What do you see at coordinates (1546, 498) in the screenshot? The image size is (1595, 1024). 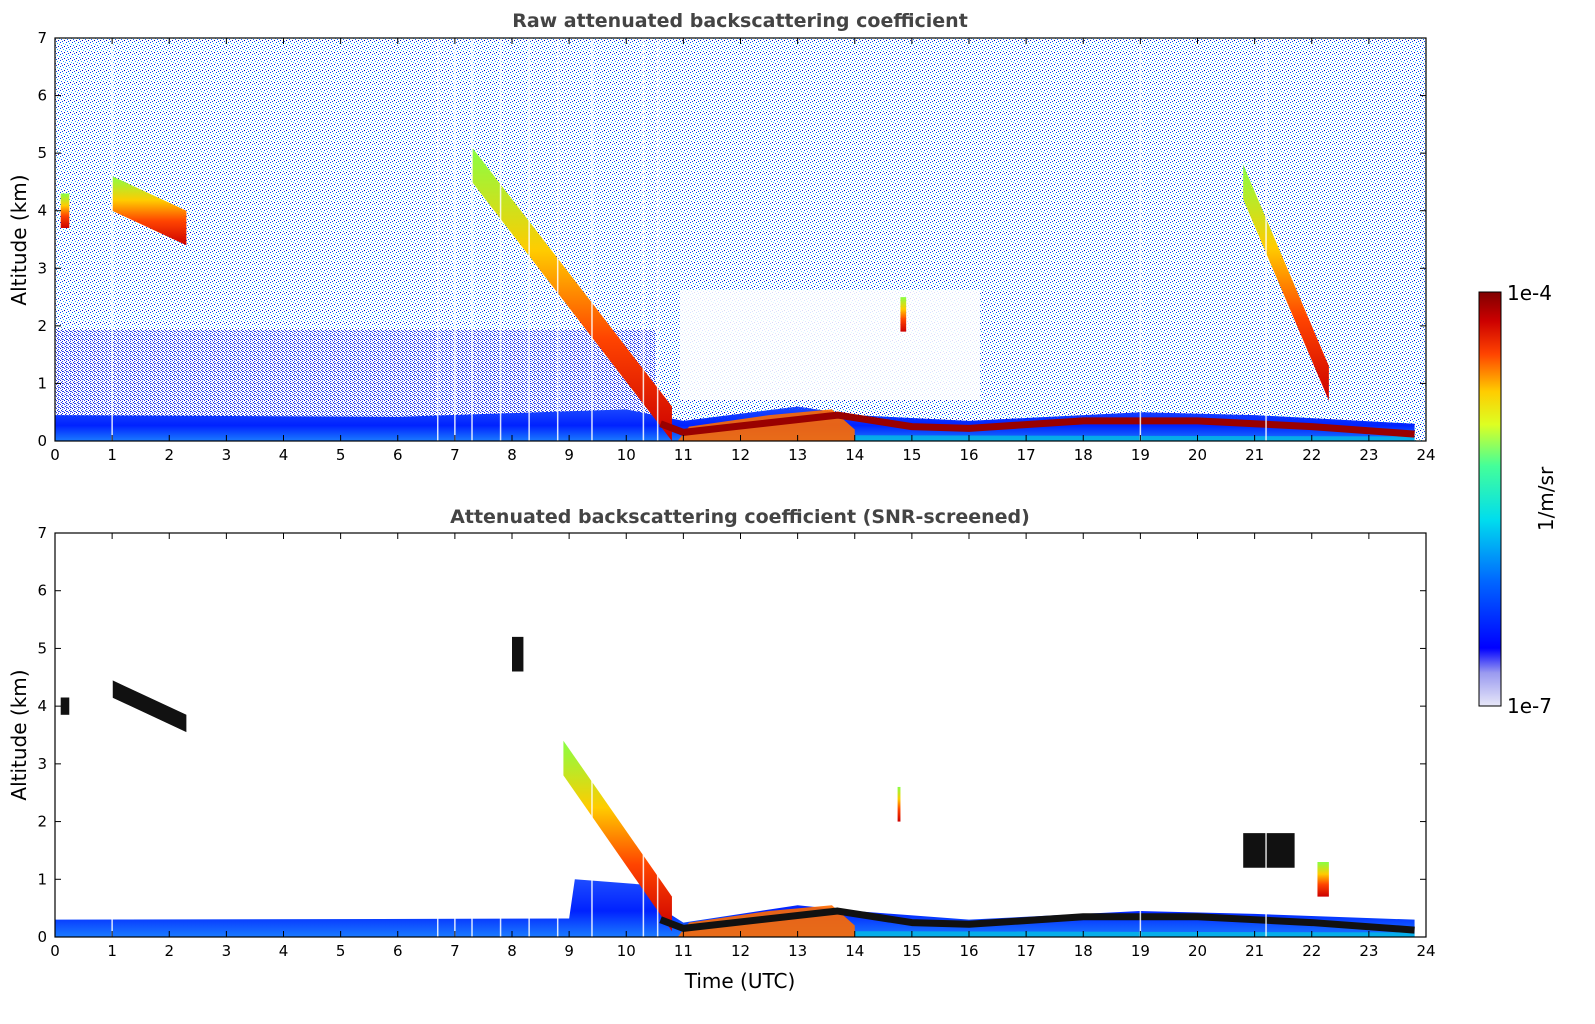 I see `colorbar-unit-label: 1/m/sr` at bounding box center [1546, 498].